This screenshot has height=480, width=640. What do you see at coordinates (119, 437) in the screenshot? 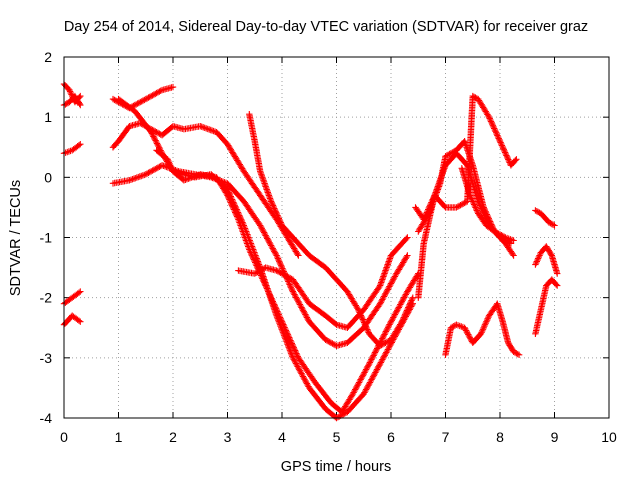
I see `x-tick-label: 1` at bounding box center [119, 437].